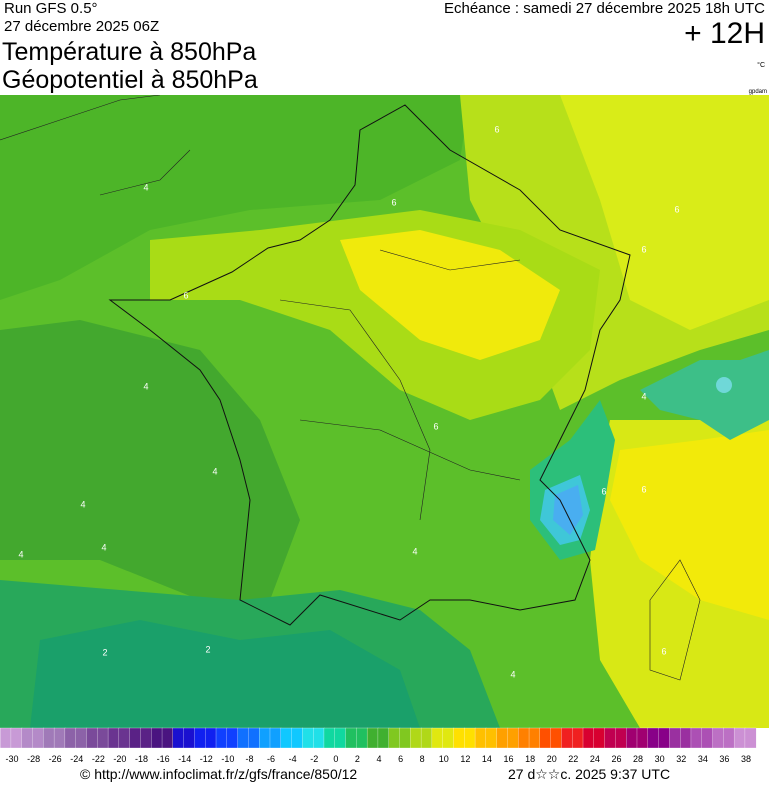  What do you see at coordinates (206, 759) in the screenshot?
I see `scale-tick-label: -12` at bounding box center [206, 759].